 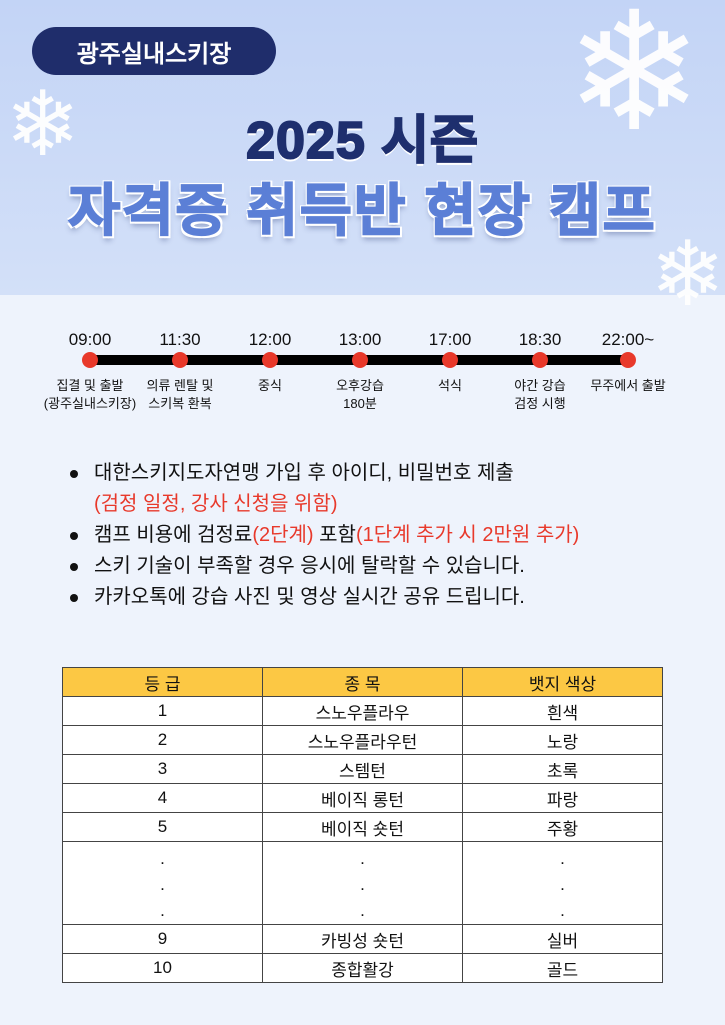 I want to click on table-cell: 베이직 롱턴, so click(x=362, y=798).